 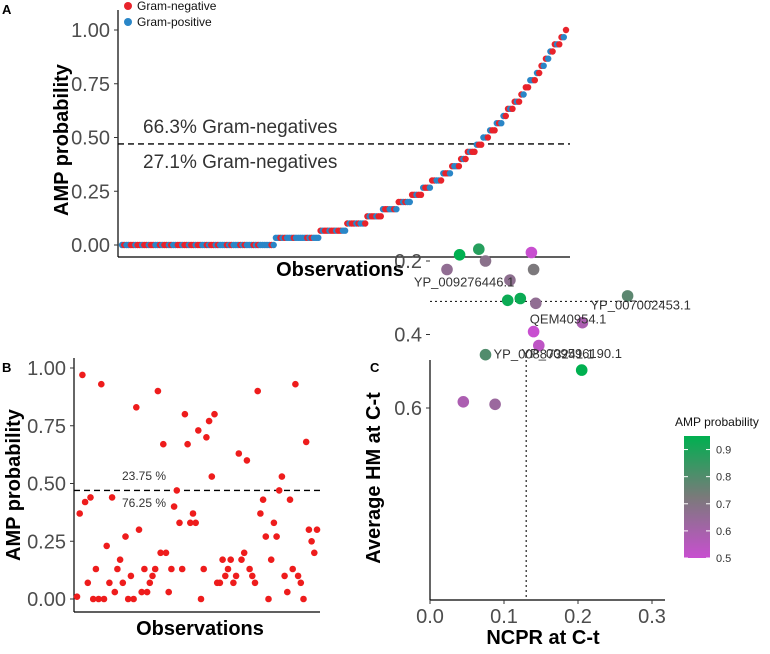 What do you see at coordinates (62, 139) in the screenshot?
I see `panel-a-y-label: AMP probability` at bounding box center [62, 139].